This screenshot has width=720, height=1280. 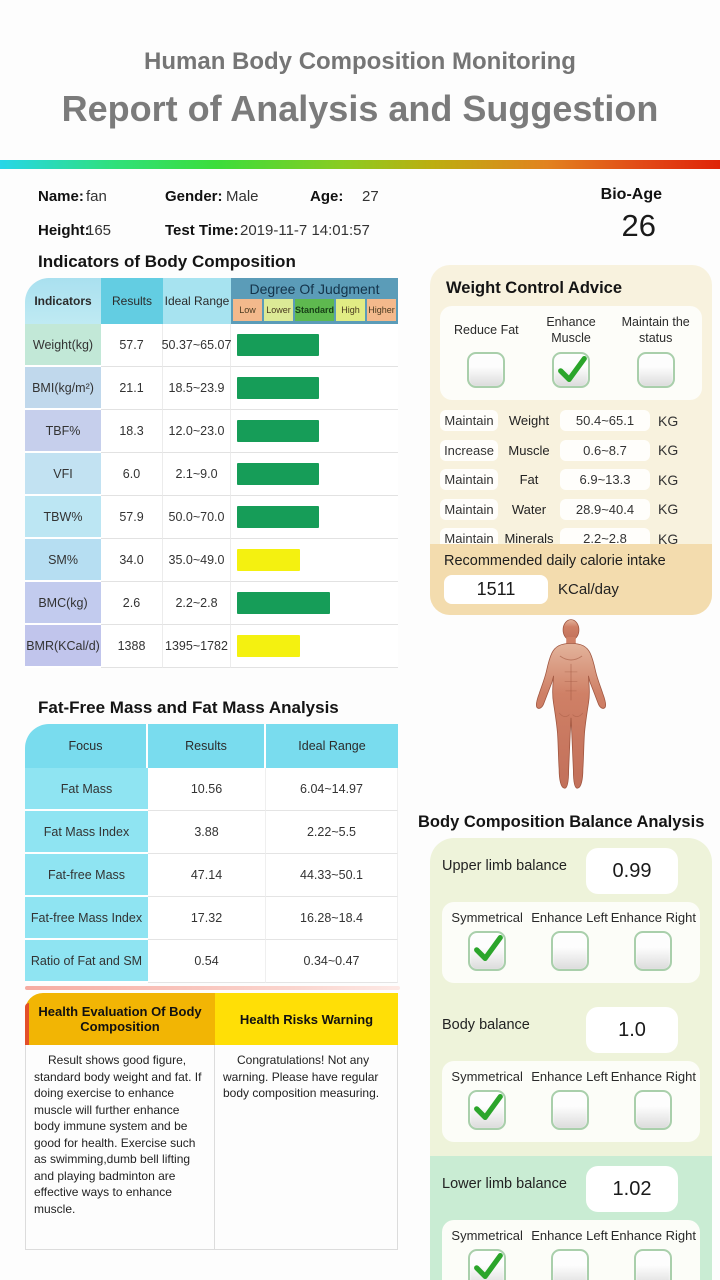 I want to click on fat-result: 17.32, so click(x=207, y=918).